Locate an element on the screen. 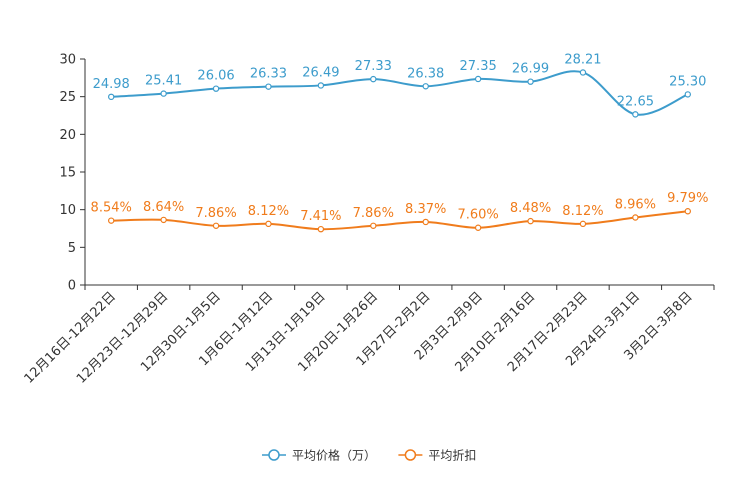 The image size is (744, 496). legend-label: 平均价格（万） is located at coordinates (334, 455).